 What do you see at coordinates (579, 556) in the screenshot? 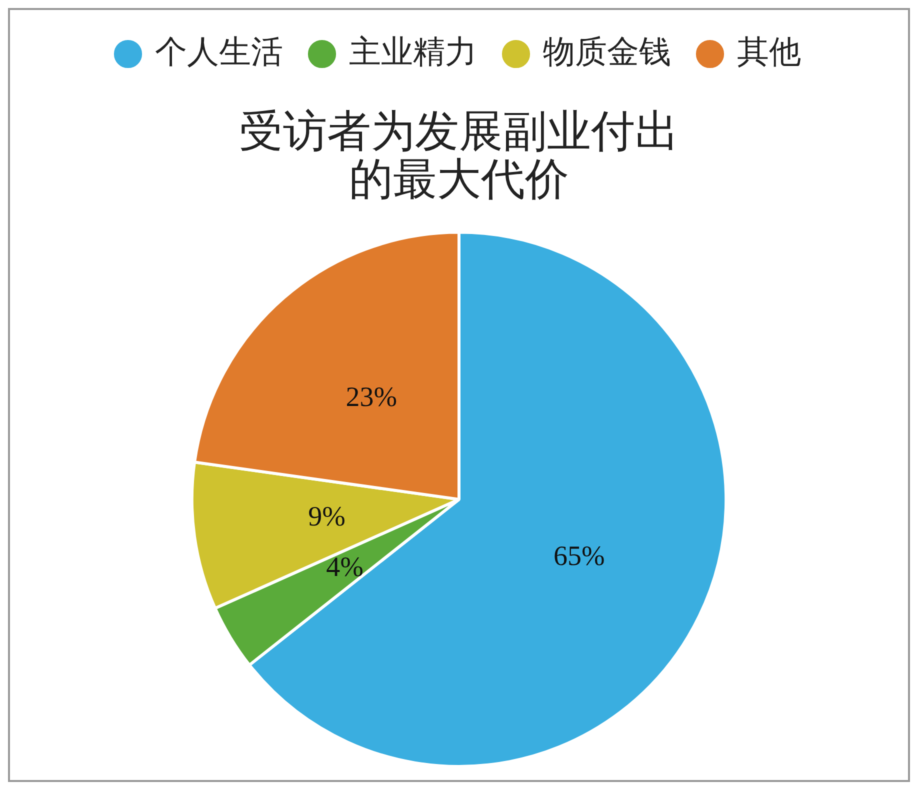
I see `data-label: 65%` at bounding box center [579, 556].